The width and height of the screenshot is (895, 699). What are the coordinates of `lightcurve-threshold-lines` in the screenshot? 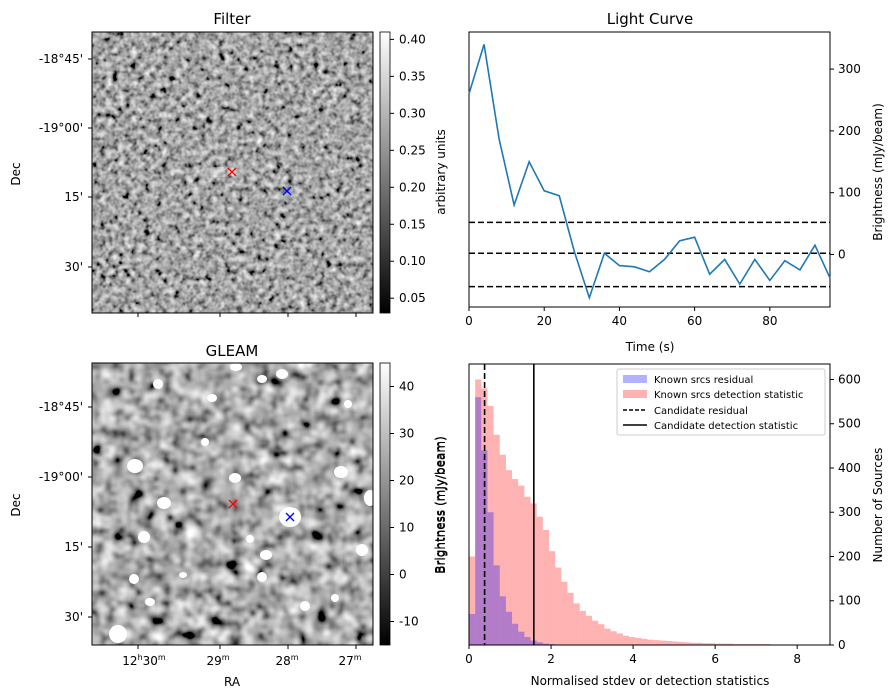 It's located at (649, 254).